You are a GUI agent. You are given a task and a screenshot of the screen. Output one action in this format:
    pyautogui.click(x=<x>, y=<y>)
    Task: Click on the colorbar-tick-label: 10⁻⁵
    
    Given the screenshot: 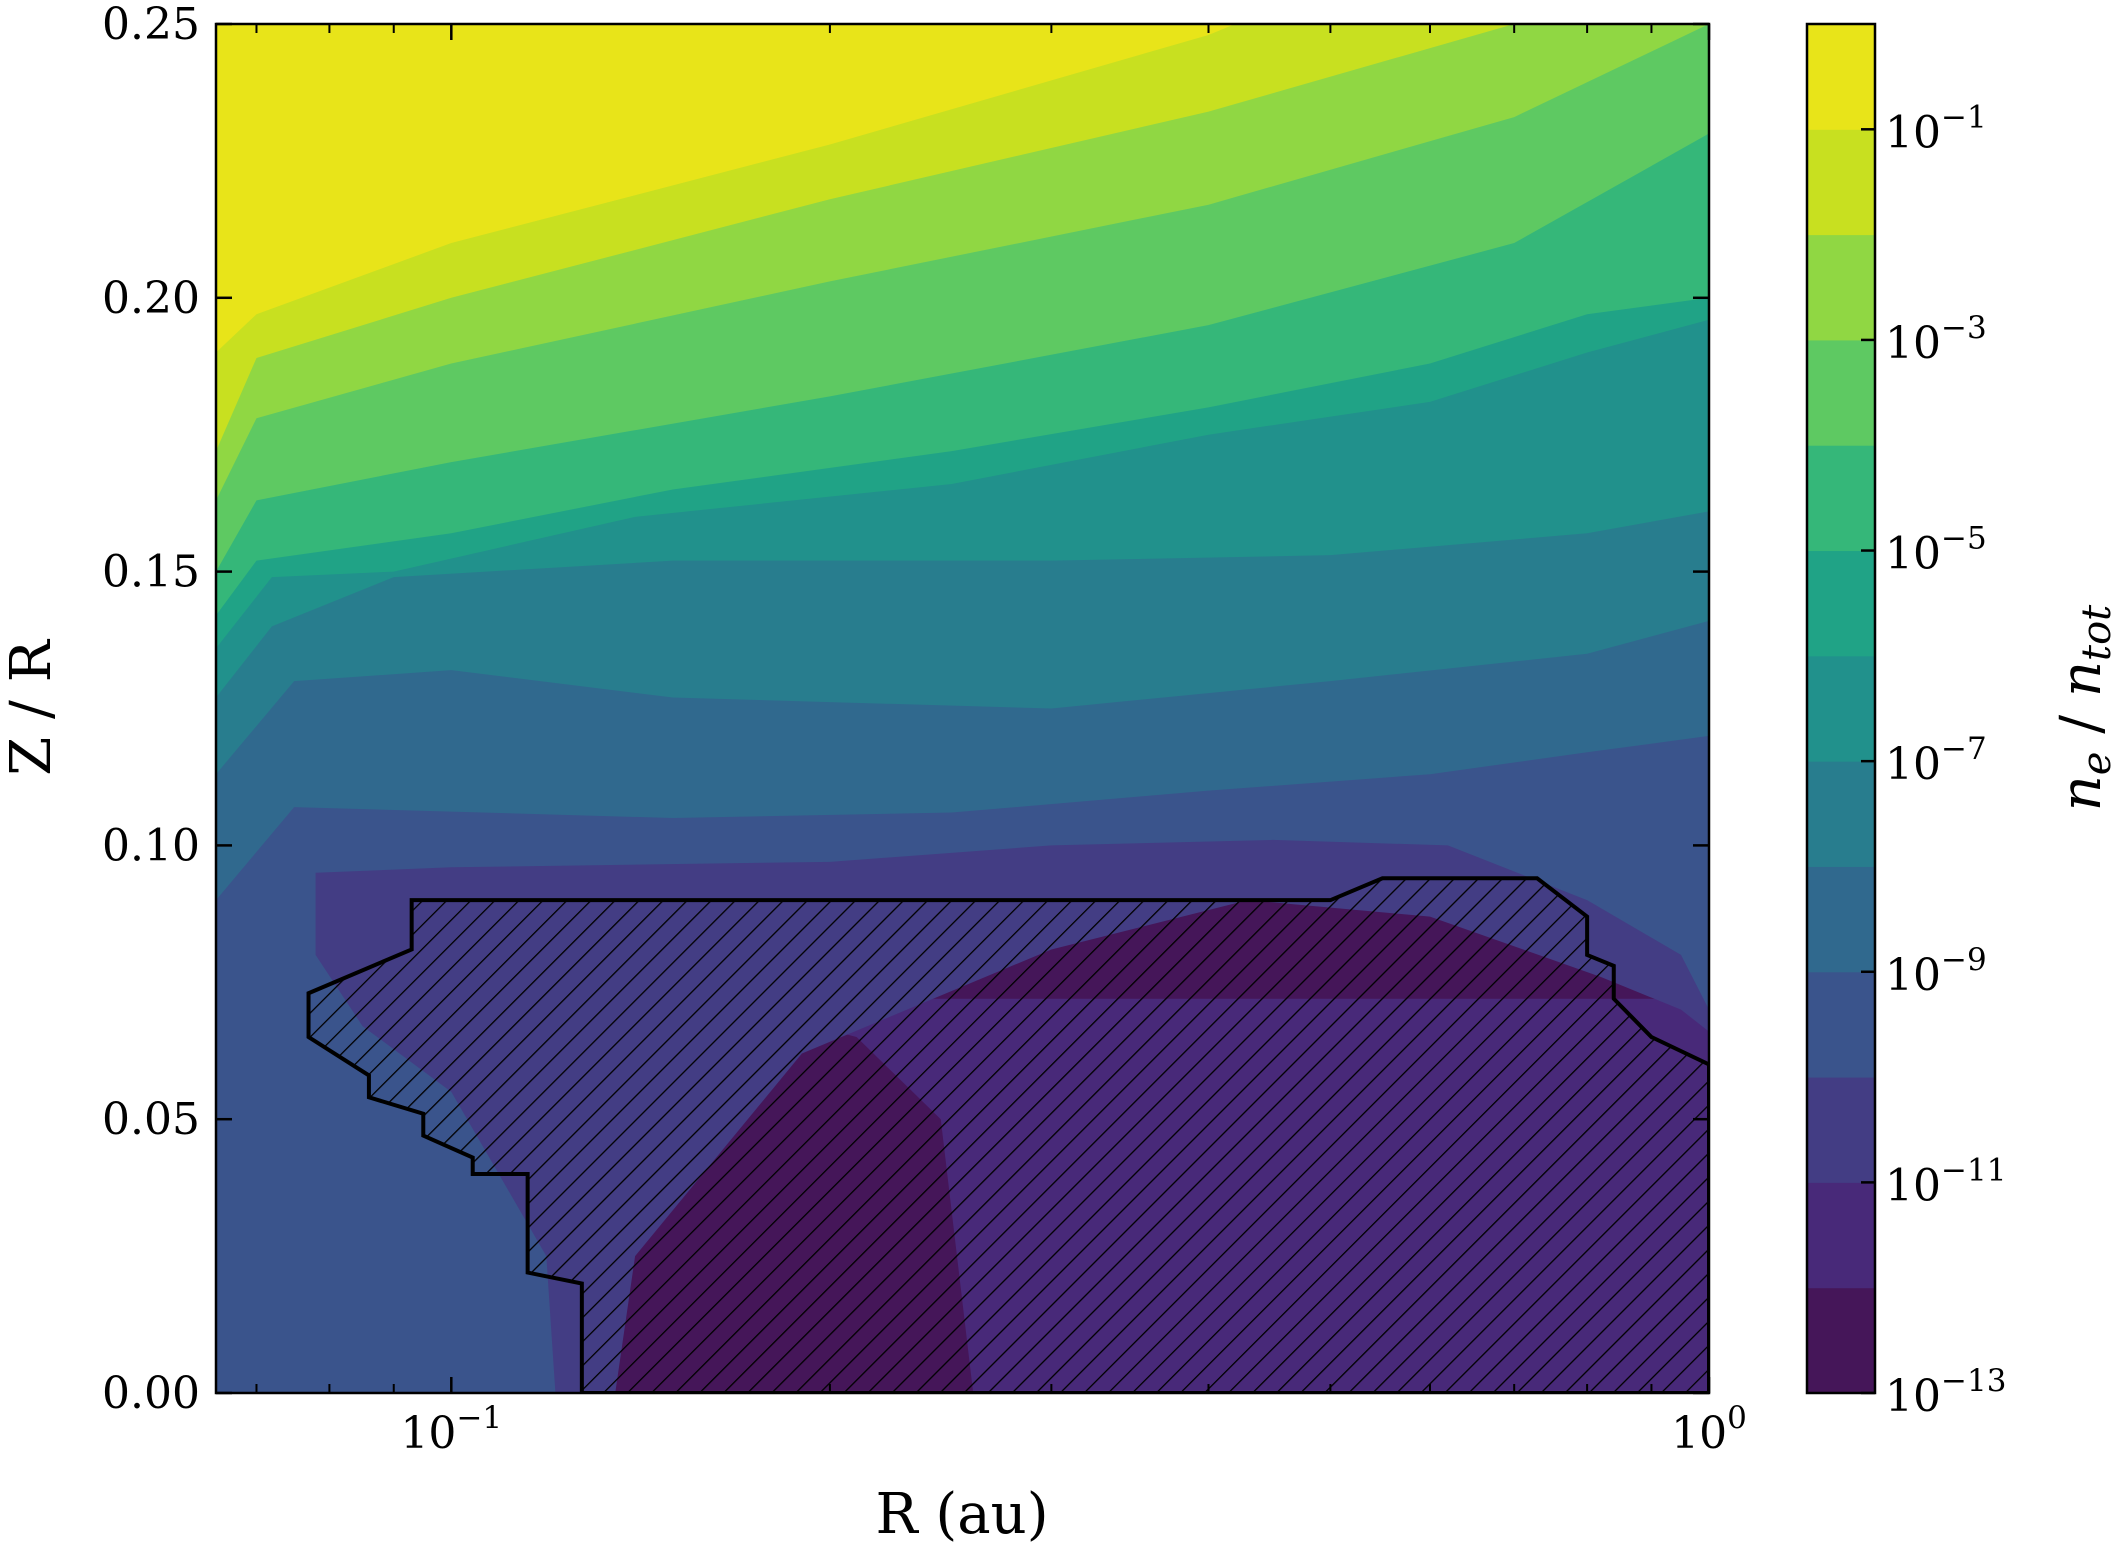 What is the action you would take?
    pyautogui.click(x=1936, y=550)
    